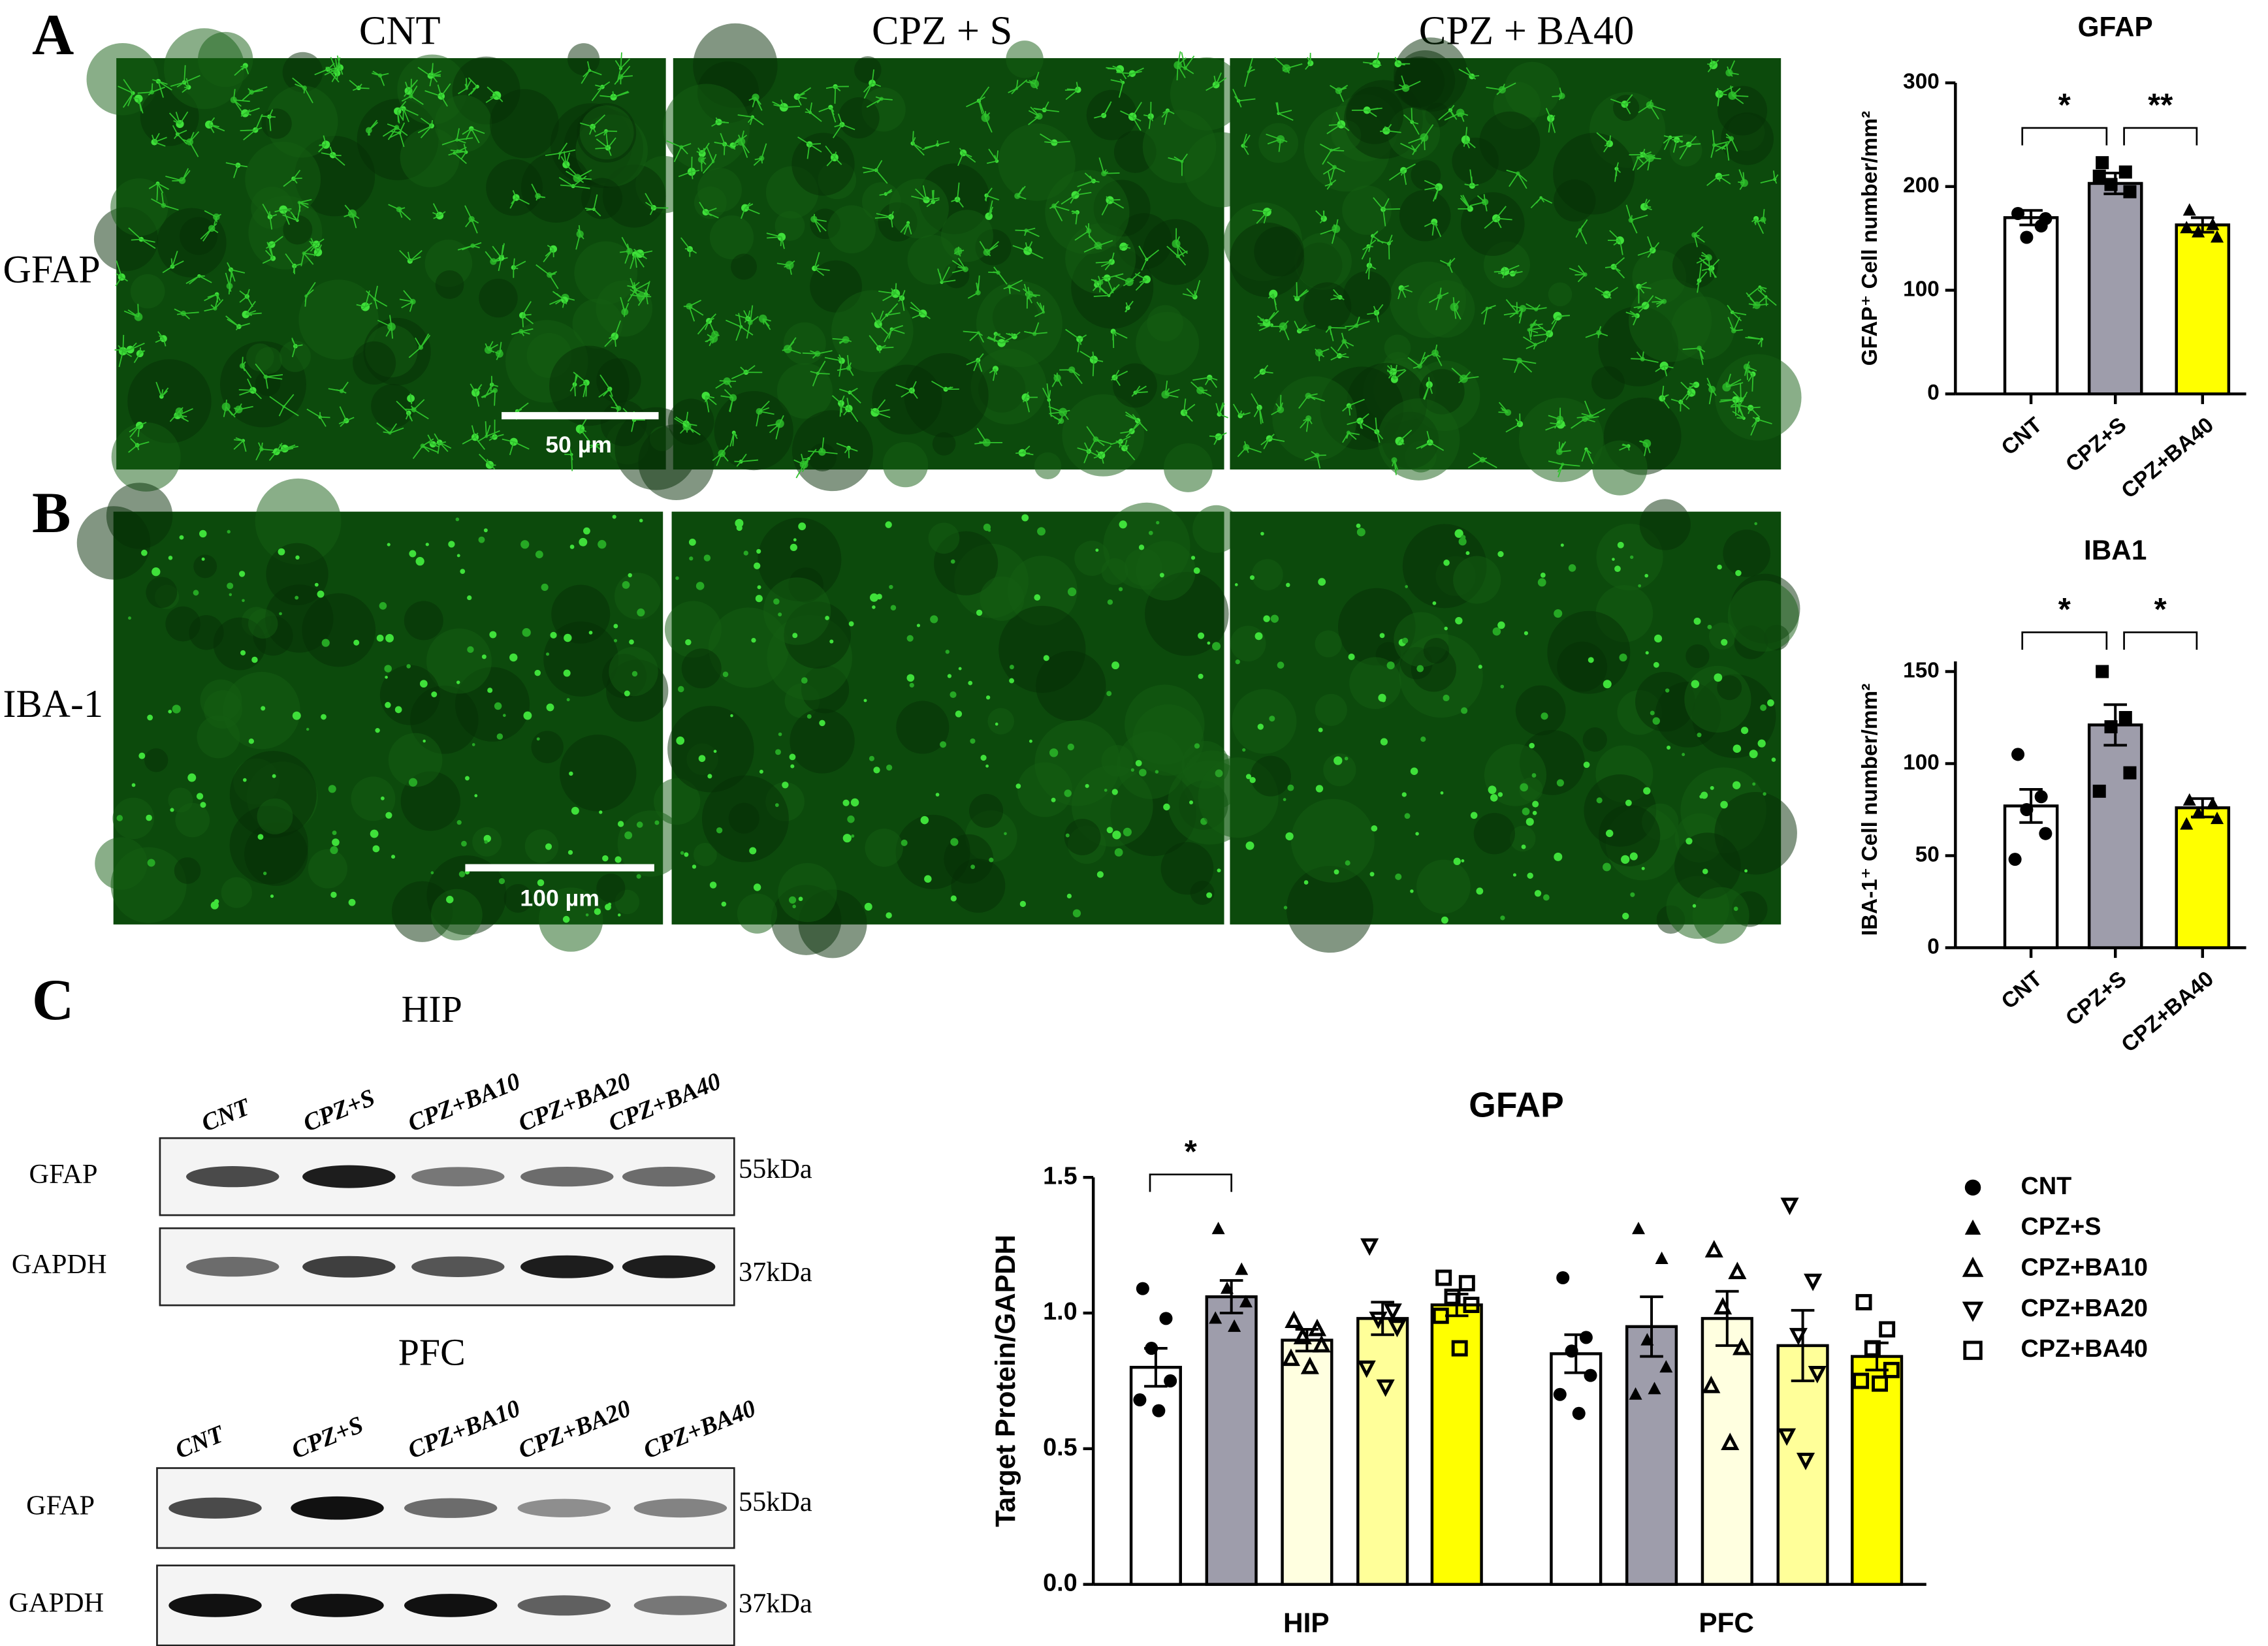 The image size is (2268, 1646). I want to click on lane-label: CNT, so click(226, 1115).